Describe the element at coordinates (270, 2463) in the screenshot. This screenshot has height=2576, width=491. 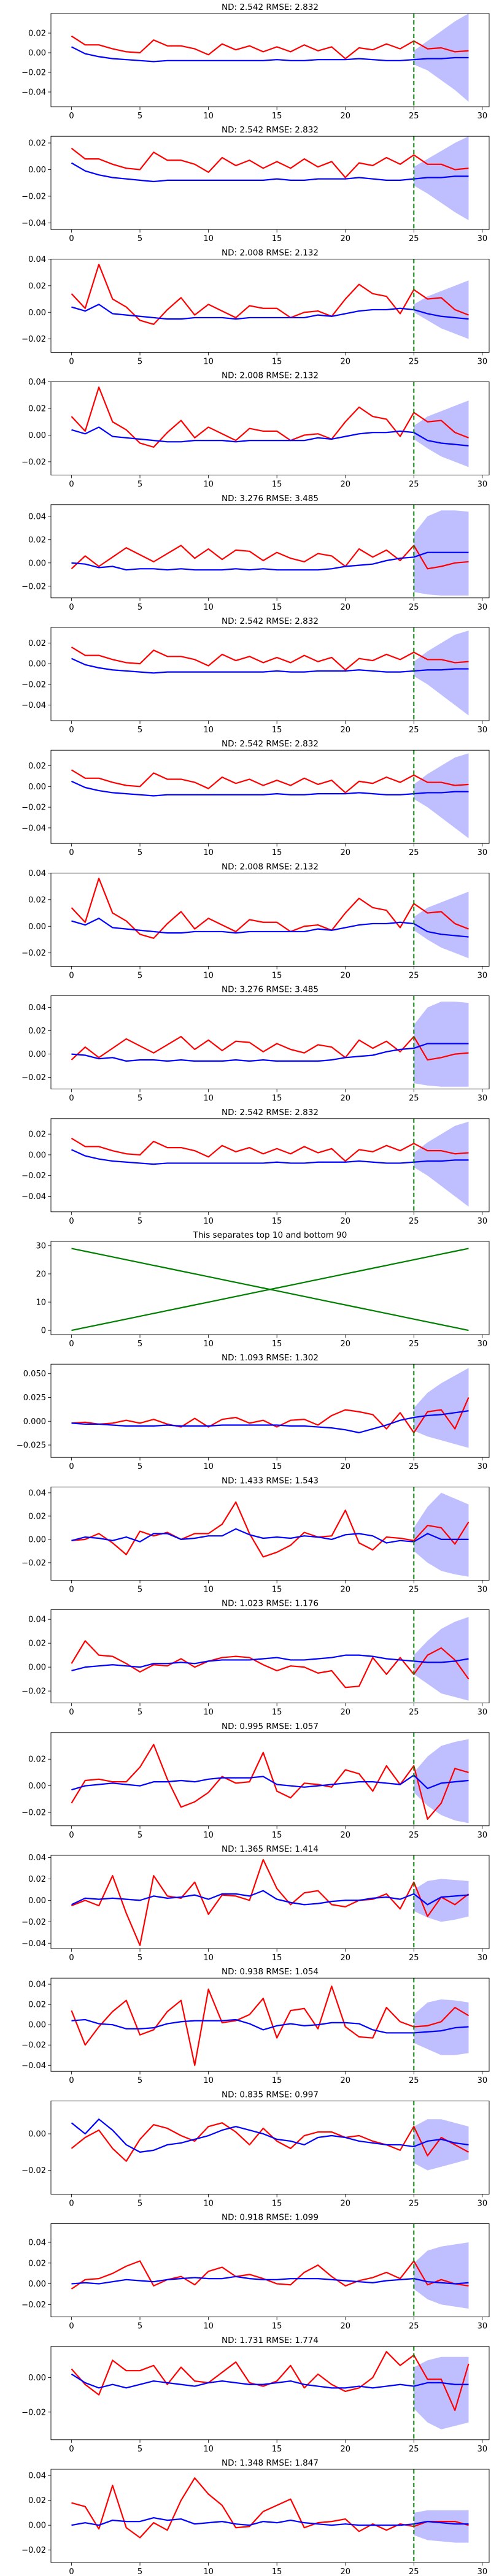
I see `subplot-title: ND: 1.348 RMSE: 1.847` at that location.